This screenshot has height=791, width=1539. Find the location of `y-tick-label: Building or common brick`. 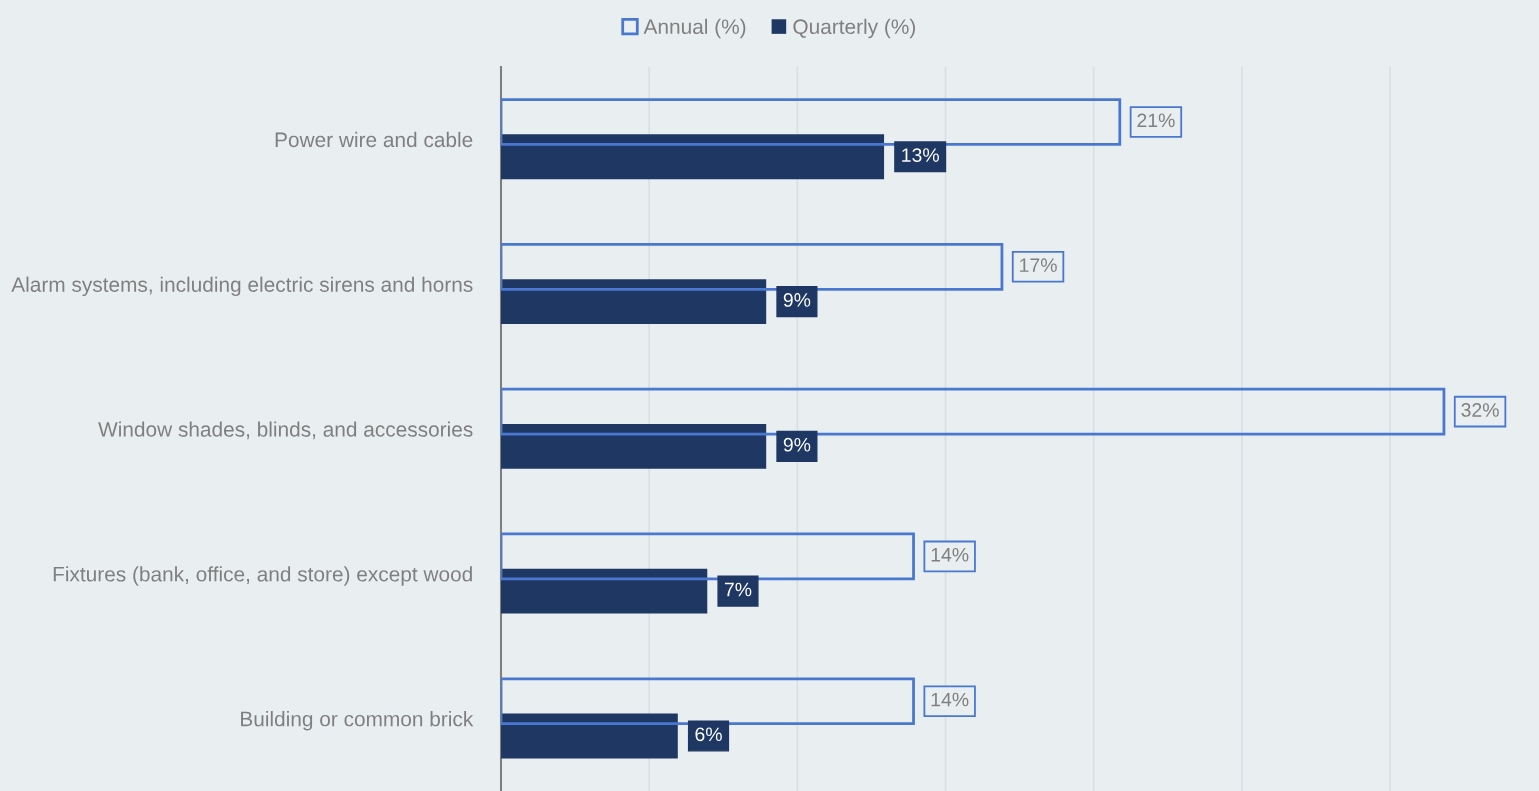

y-tick-label: Building or common brick is located at coordinates (357, 721).